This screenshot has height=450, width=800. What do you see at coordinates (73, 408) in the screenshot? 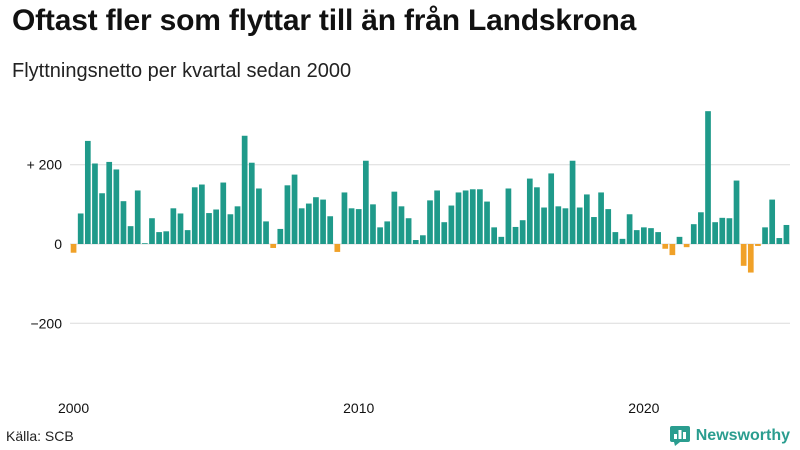
I see `x-tick-label: 2000` at bounding box center [73, 408].